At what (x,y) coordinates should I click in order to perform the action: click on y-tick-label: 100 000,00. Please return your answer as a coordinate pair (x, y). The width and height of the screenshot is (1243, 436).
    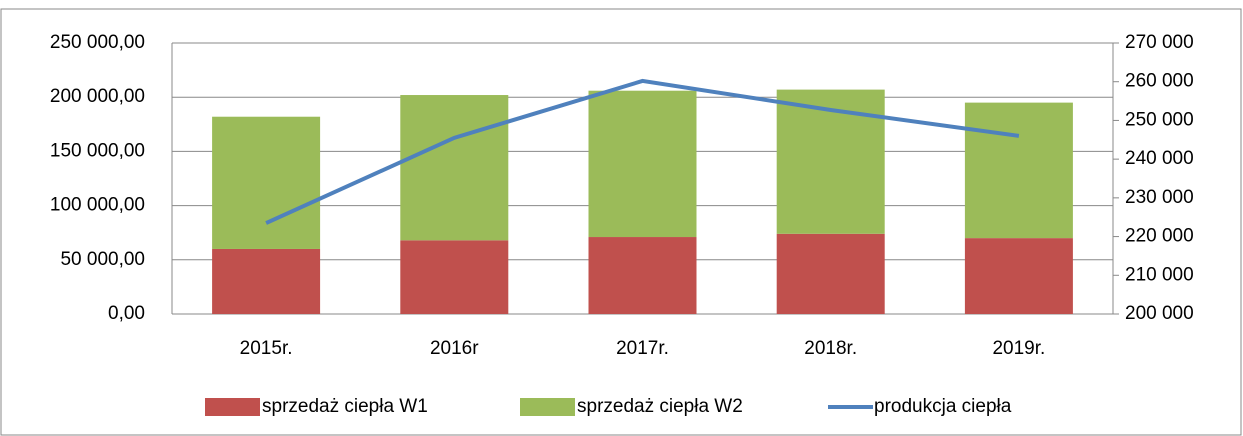
    Looking at the image, I should click on (97, 205).